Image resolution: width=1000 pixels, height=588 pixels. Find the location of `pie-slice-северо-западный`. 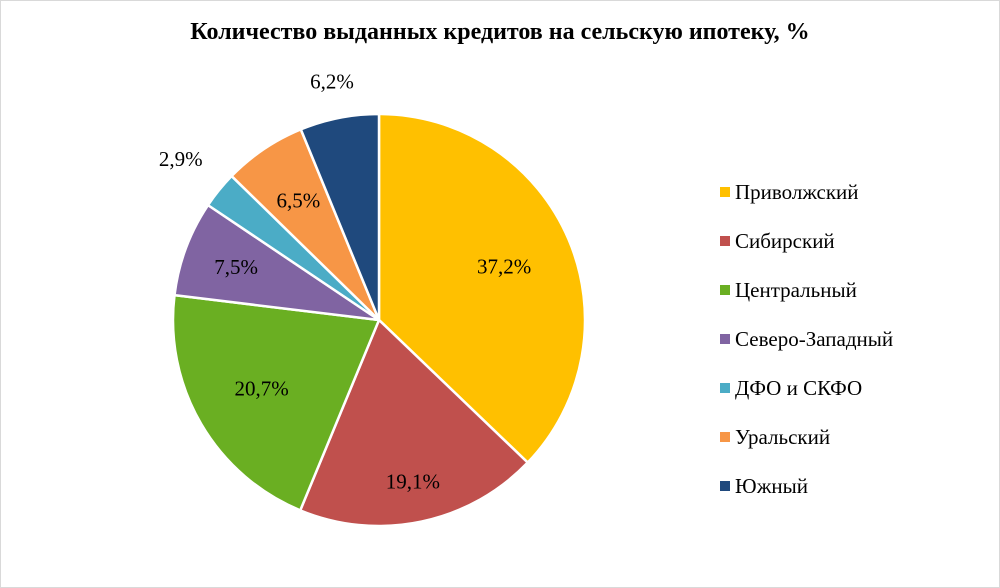

pie-slice-северо-западный is located at coordinates (277, 262).